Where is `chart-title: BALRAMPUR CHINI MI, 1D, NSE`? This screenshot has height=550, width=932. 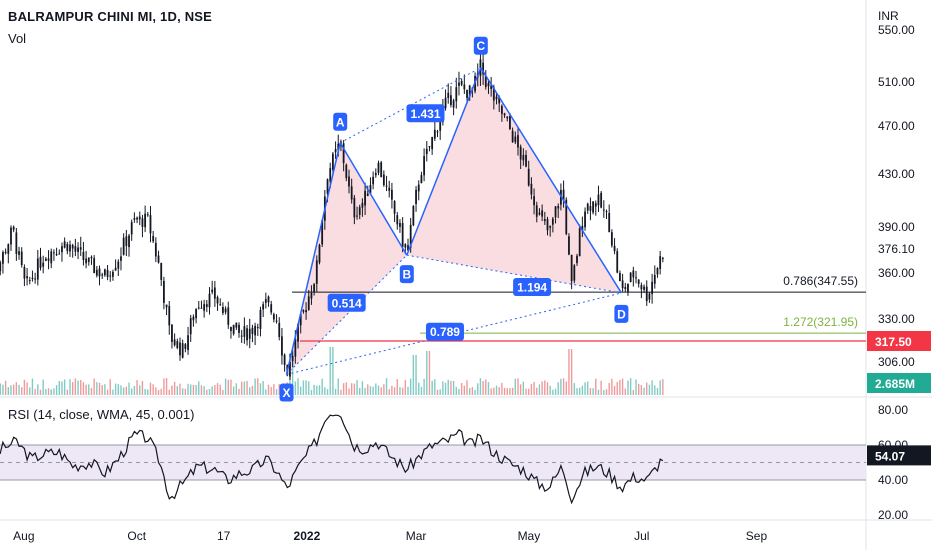 chart-title: BALRAMPUR CHINI MI, 1D, NSE is located at coordinates (110, 16).